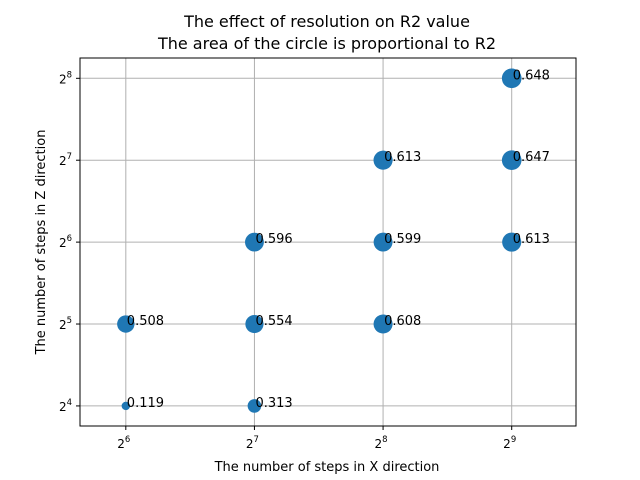 This screenshot has height=480, width=640. Describe the element at coordinates (65, 242) in the screenshot. I see `y-tick-label: 26` at that location.